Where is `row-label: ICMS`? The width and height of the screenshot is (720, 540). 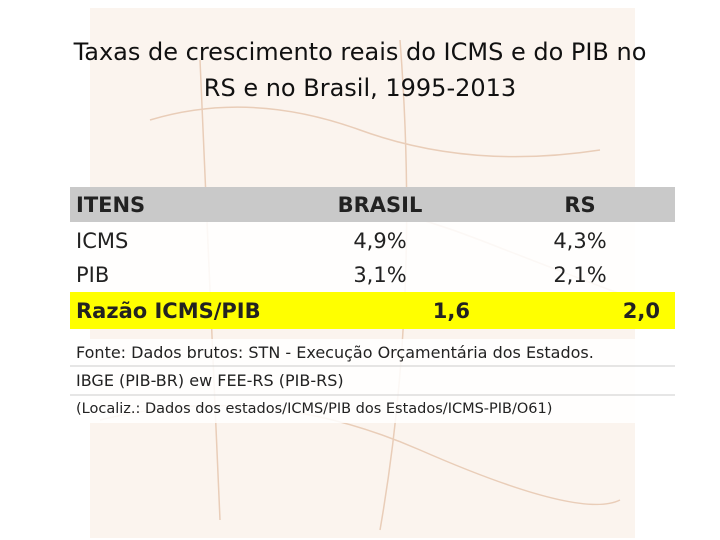 row-label: ICMS is located at coordinates (102, 241).